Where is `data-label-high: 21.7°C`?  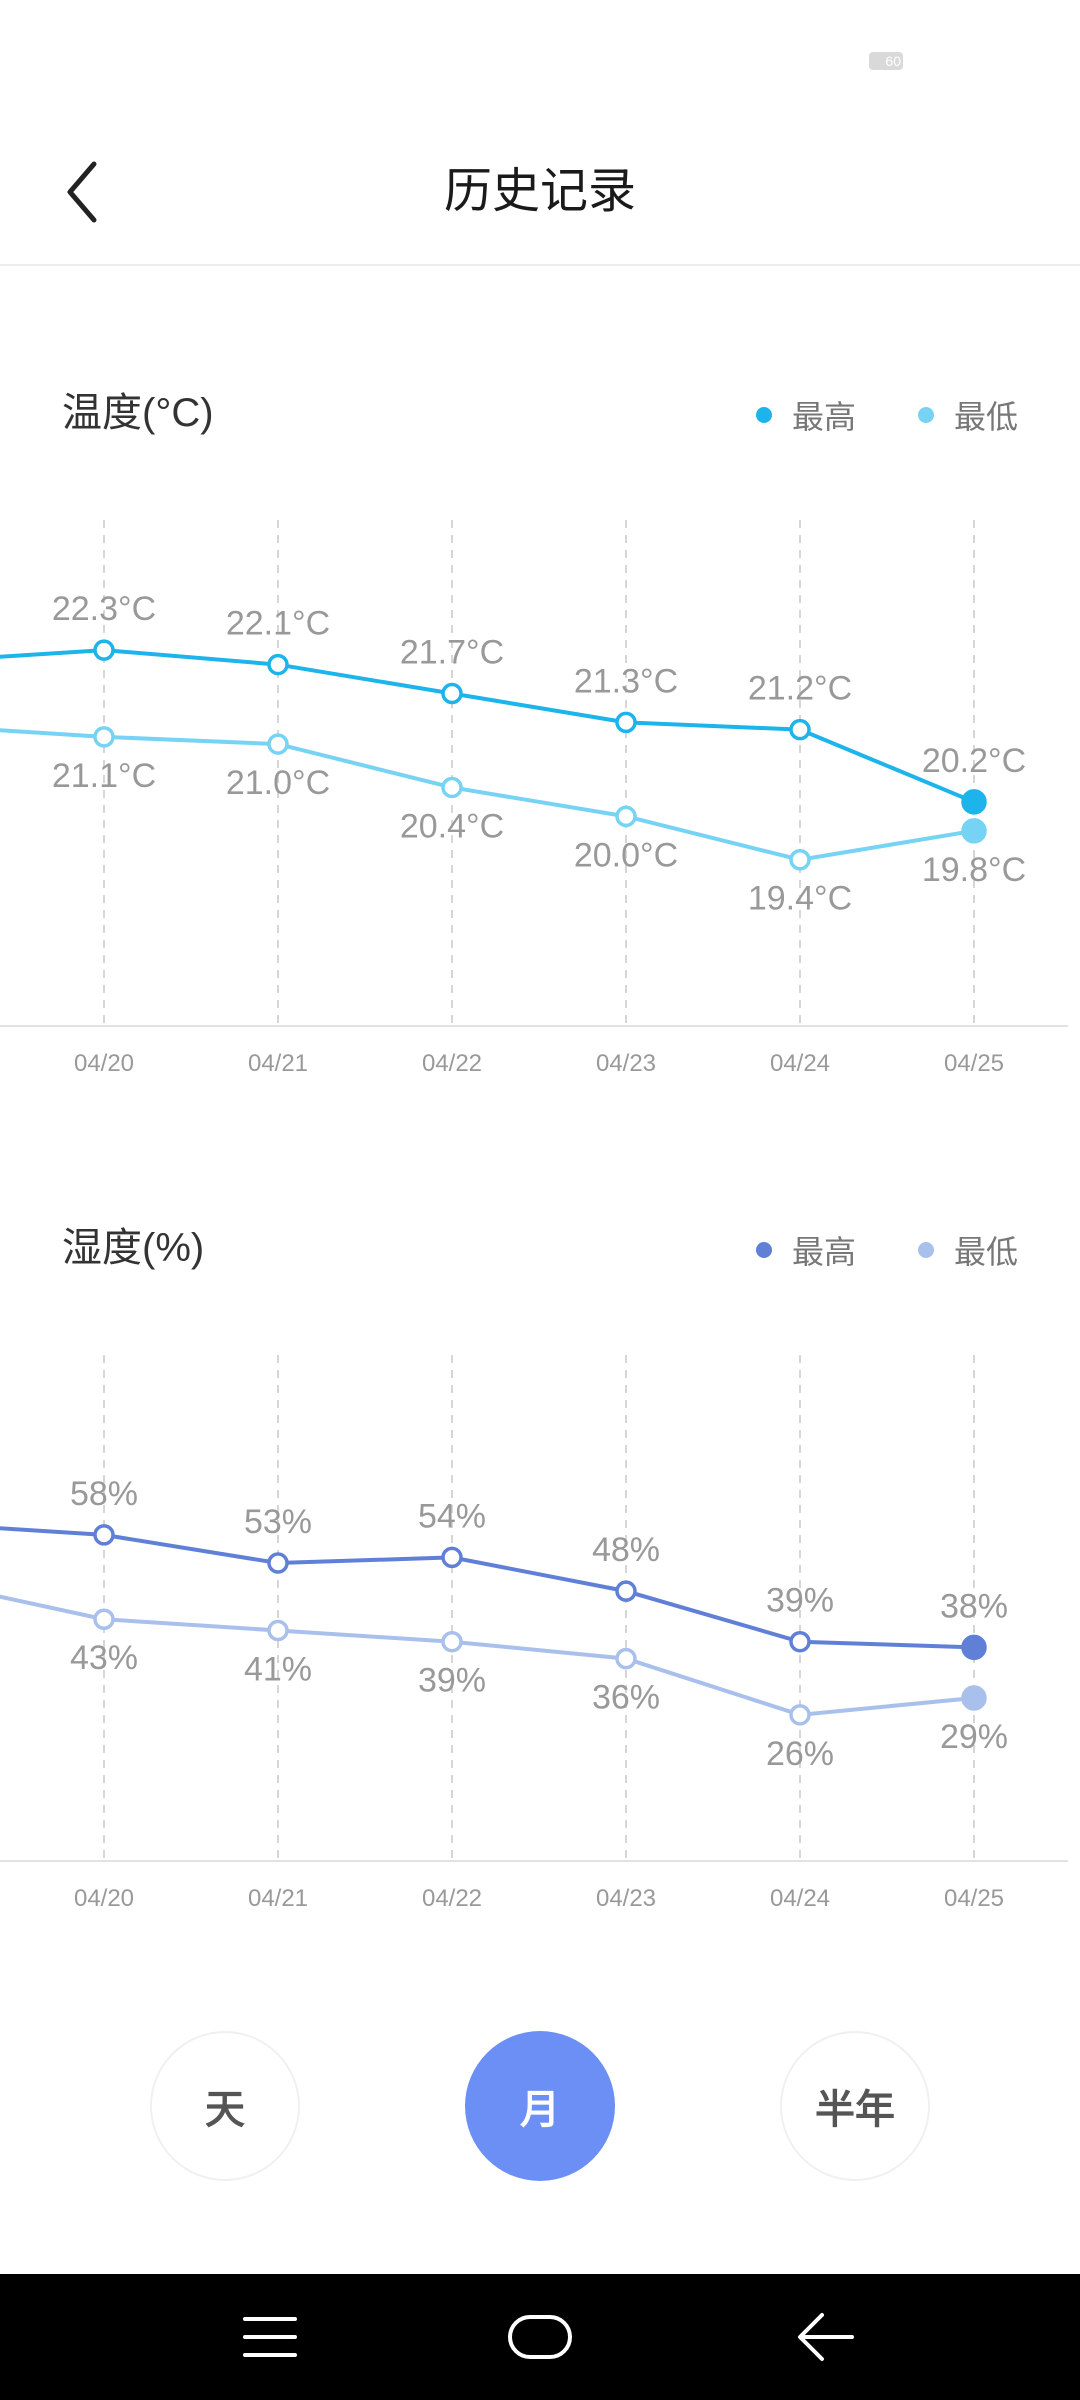
data-label-high: 21.7°C is located at coordinates (452, 652).